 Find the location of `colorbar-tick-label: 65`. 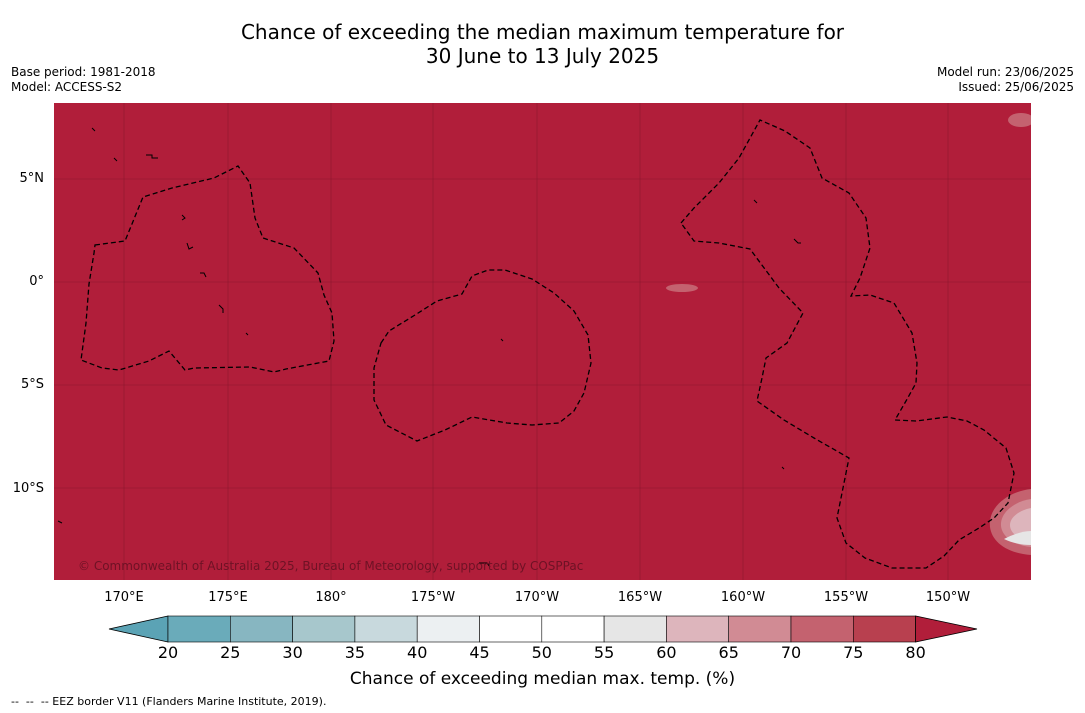

colorbar-tick-label: 65 is located at coordinates (728, 652).